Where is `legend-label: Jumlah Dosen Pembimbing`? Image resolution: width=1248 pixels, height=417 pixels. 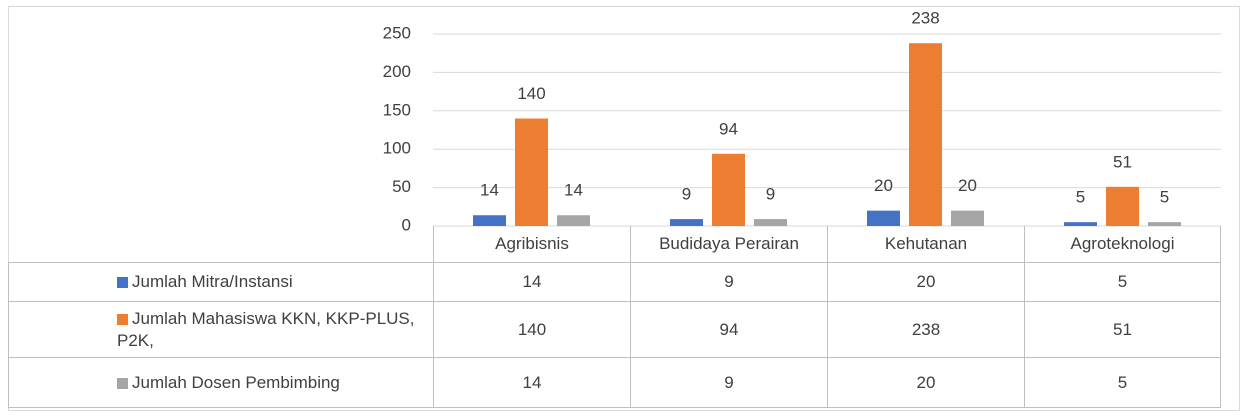
legend-label: Jumlah Dosen Pembimbing is located at coordinates (236, 382).